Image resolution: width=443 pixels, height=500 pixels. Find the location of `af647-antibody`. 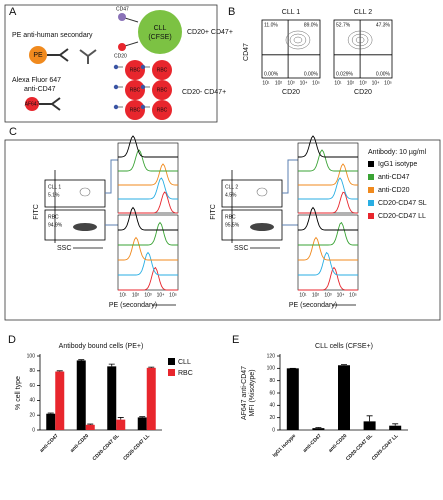

af647-antibody is located at coordinates (50, 104).